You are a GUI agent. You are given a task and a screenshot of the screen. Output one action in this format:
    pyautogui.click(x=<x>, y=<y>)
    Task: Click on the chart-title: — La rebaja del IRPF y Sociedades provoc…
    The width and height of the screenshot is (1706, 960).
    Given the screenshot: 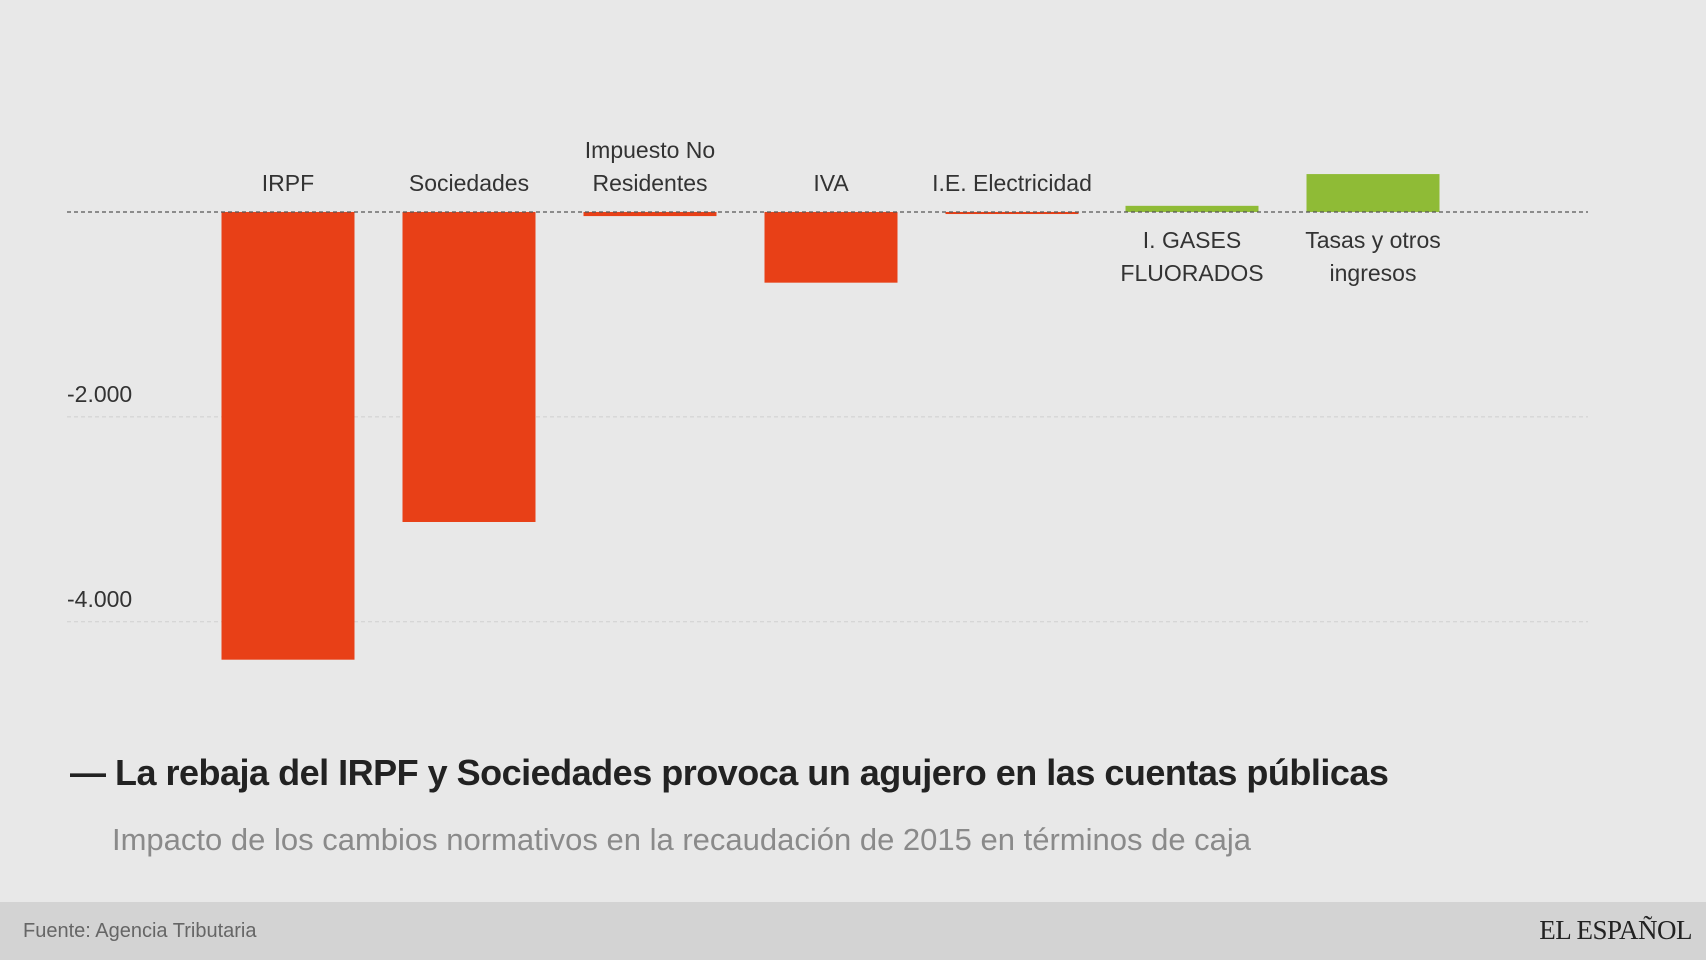 What is the action you would take?
    pyautogui.click(x=729, y=772)
    